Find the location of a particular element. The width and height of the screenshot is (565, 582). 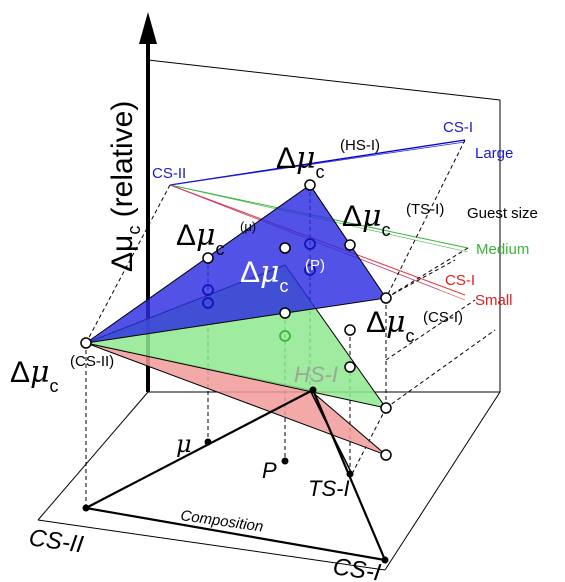

cs2-composition-label: CS-II is located at coordinates (56, 541).